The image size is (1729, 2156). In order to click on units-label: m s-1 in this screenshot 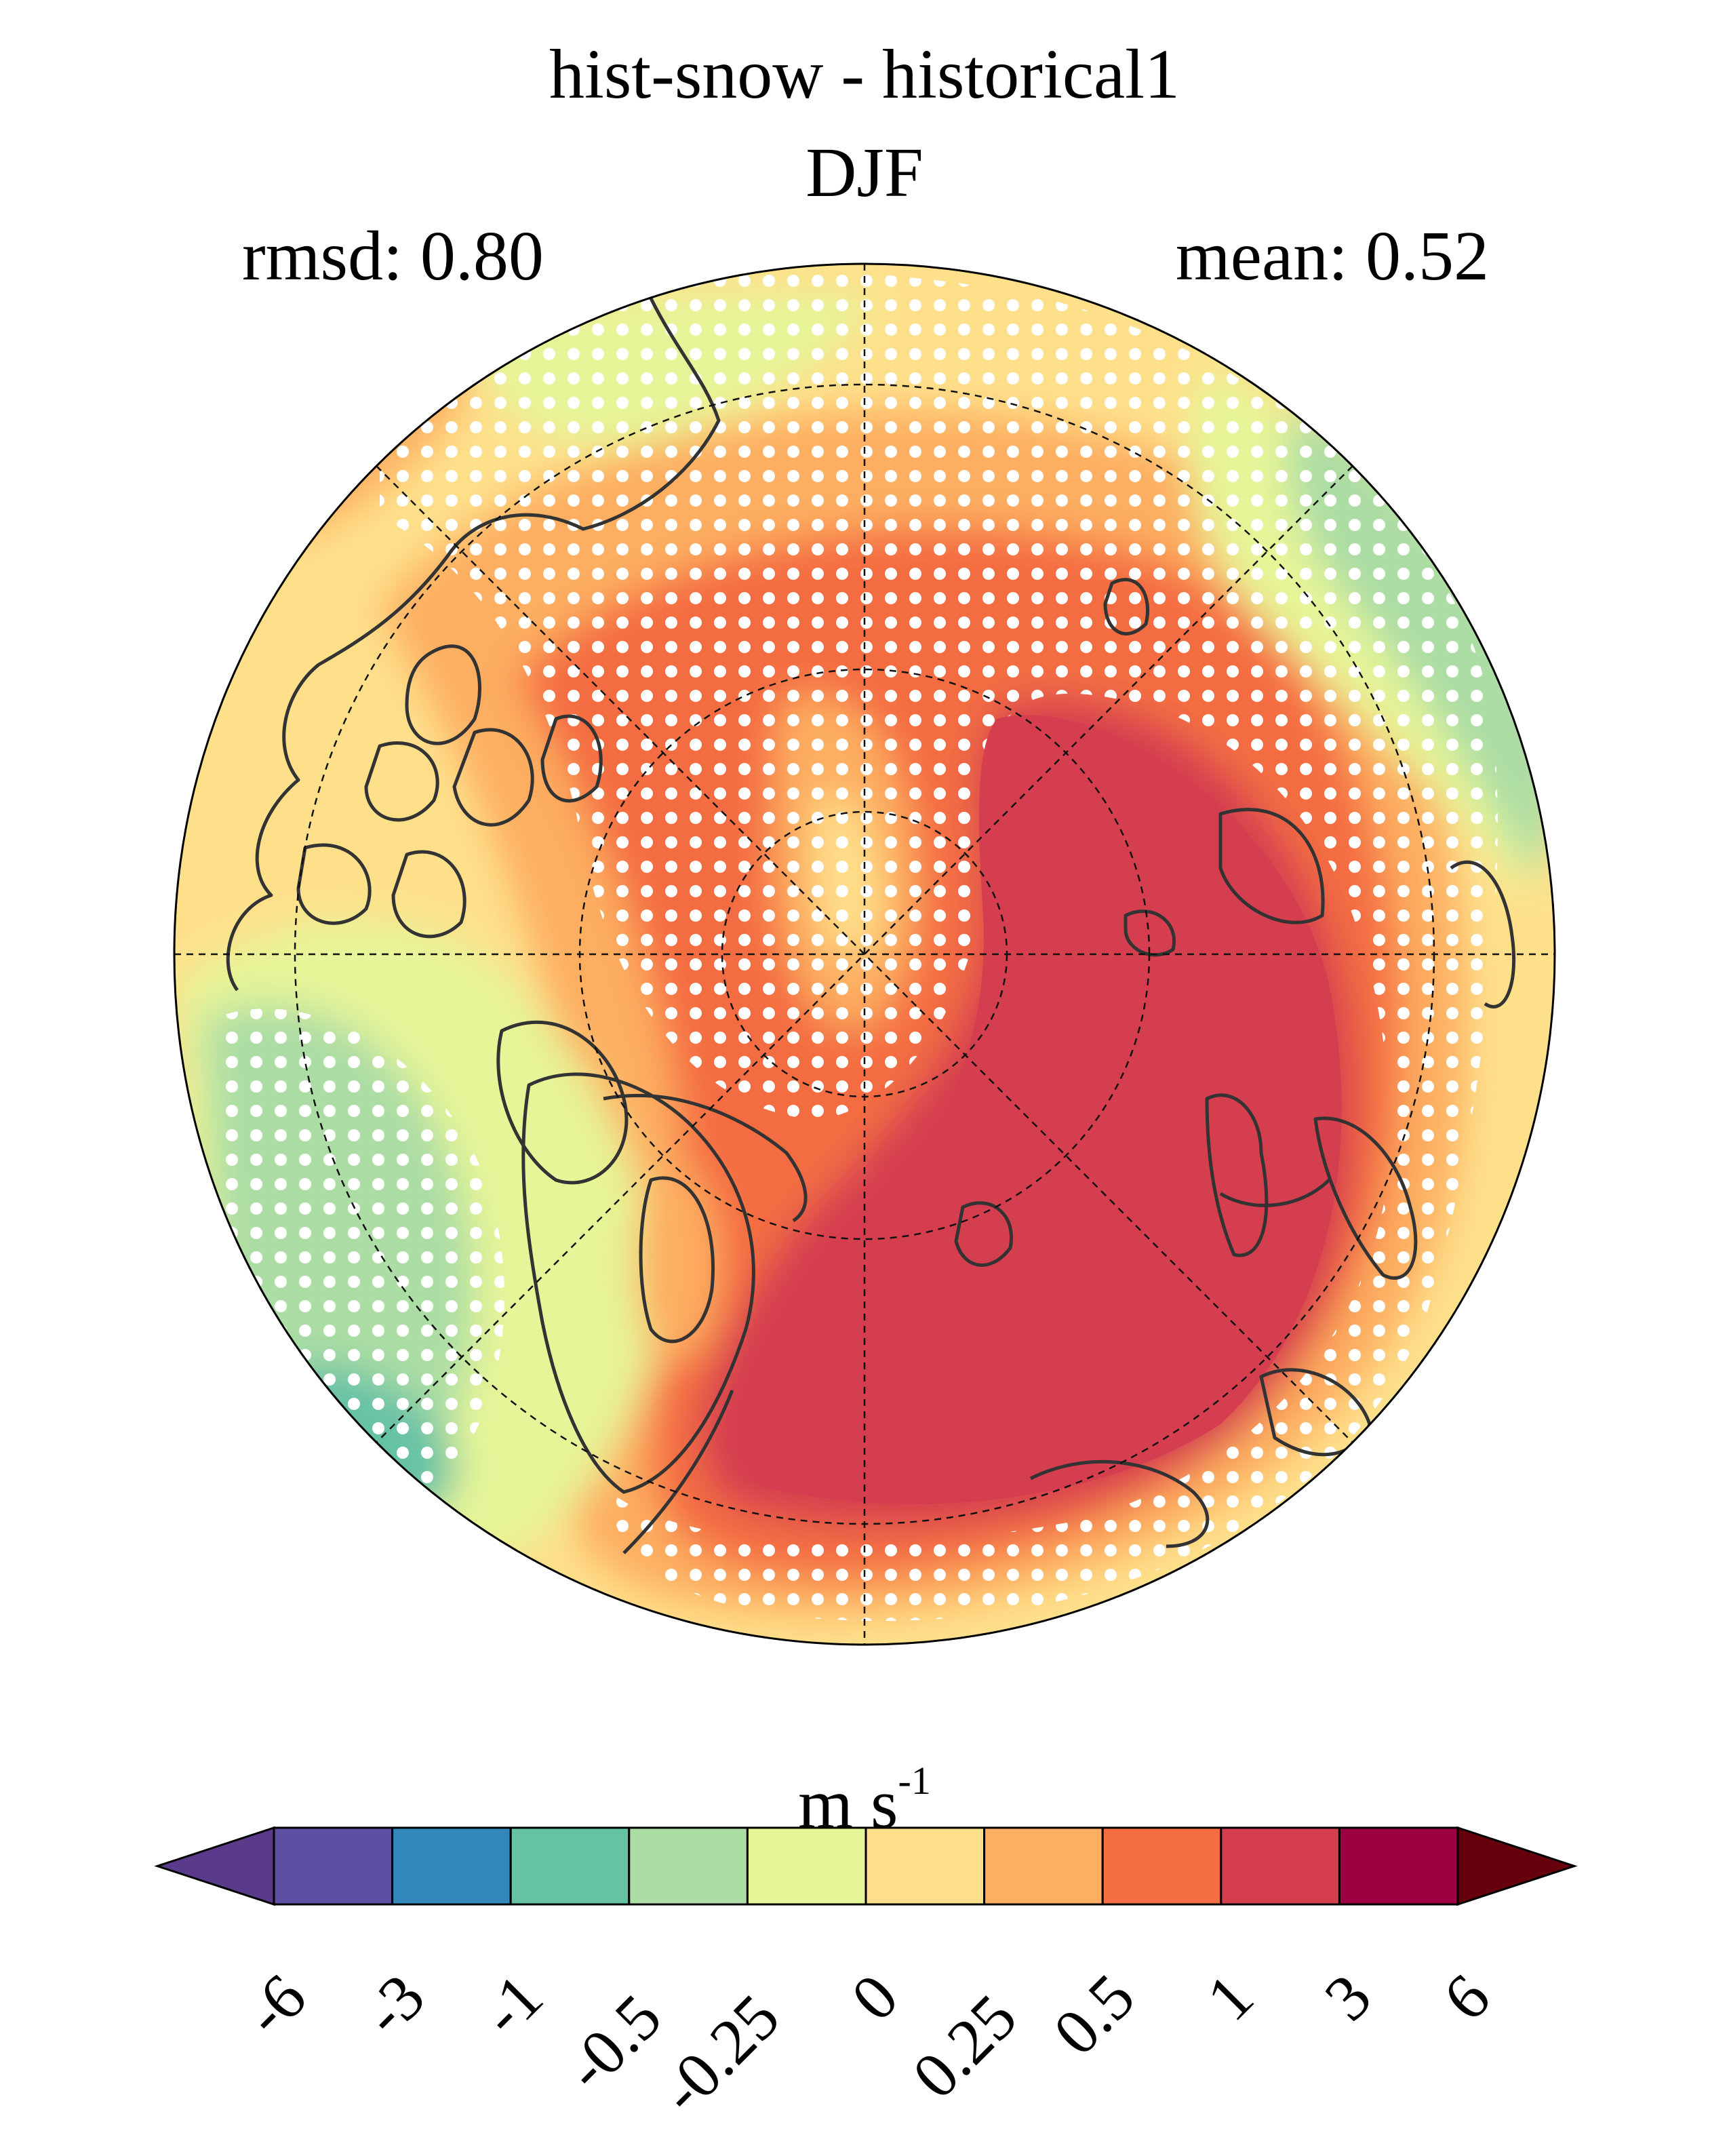, I will do `click(864, 1797)`.